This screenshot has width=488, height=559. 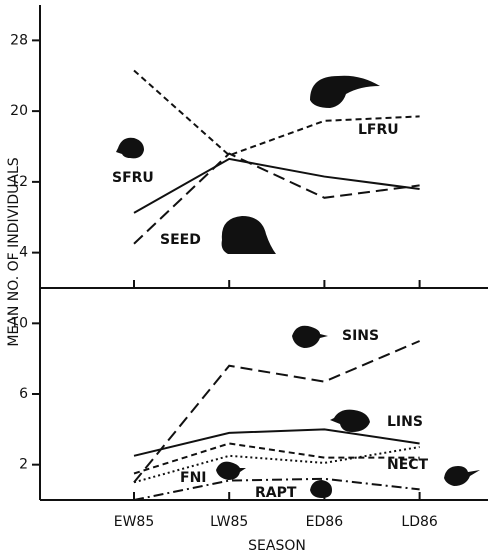 I want to click on series-label: LINS, so click(x=405, y=422).